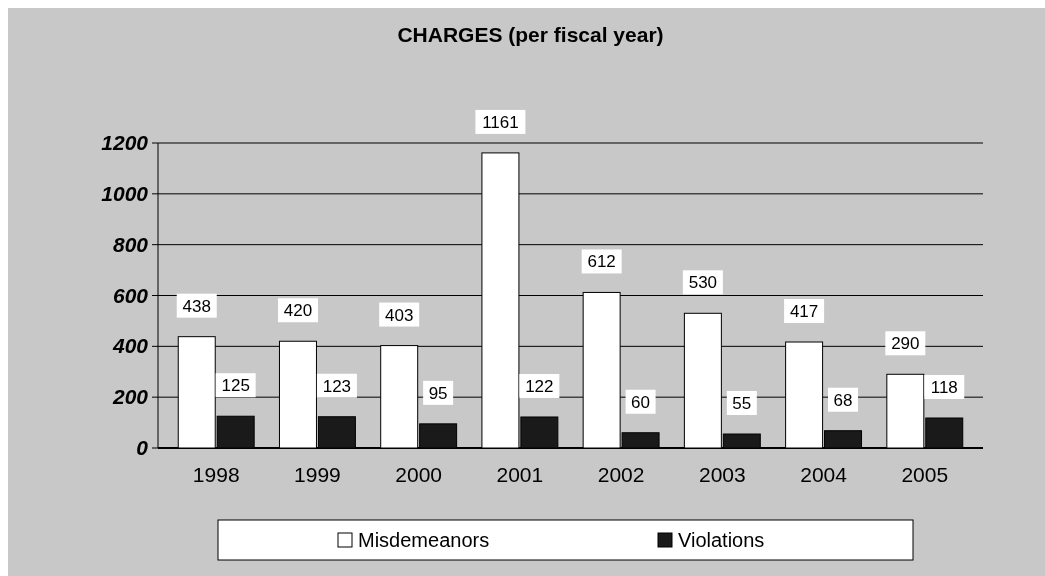  What do you see at coordinates (621, 474) in the screenshot?
I see `x-tick-label: 2002` at bounding box center [621, 474].